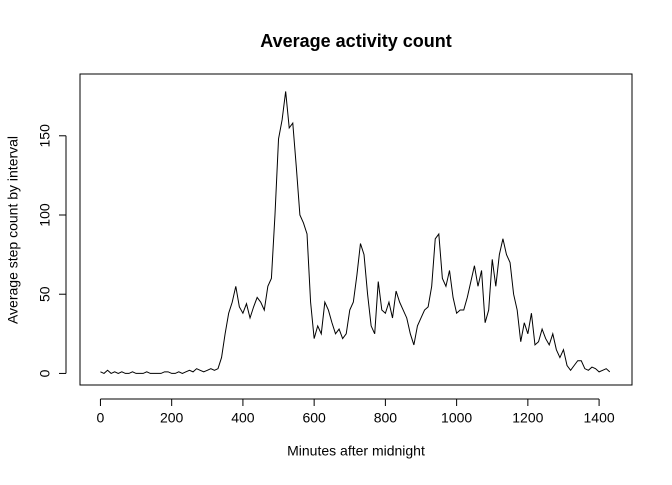 This screenshot has width=672, height=485. What do you see at coordinates (314, 418) in the screenshot?
I see `x-tick-label: 600` at bounding box center [314, 418].